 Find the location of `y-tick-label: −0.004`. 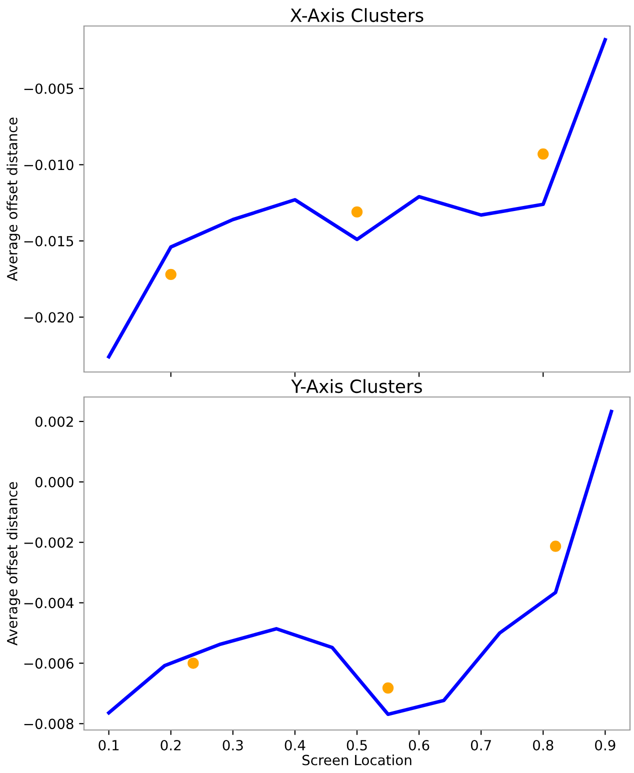

y-tick-label: −0.004 is located at coordinates (49, 603).